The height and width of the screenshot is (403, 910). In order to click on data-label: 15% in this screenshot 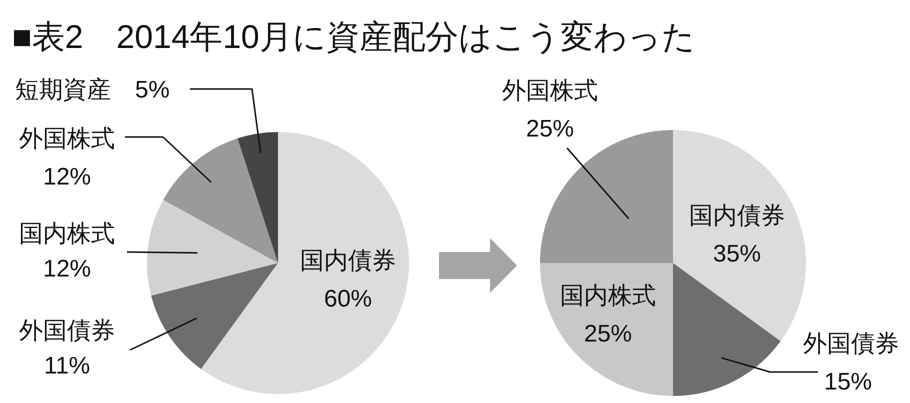, I will do `click(848, 382)`.